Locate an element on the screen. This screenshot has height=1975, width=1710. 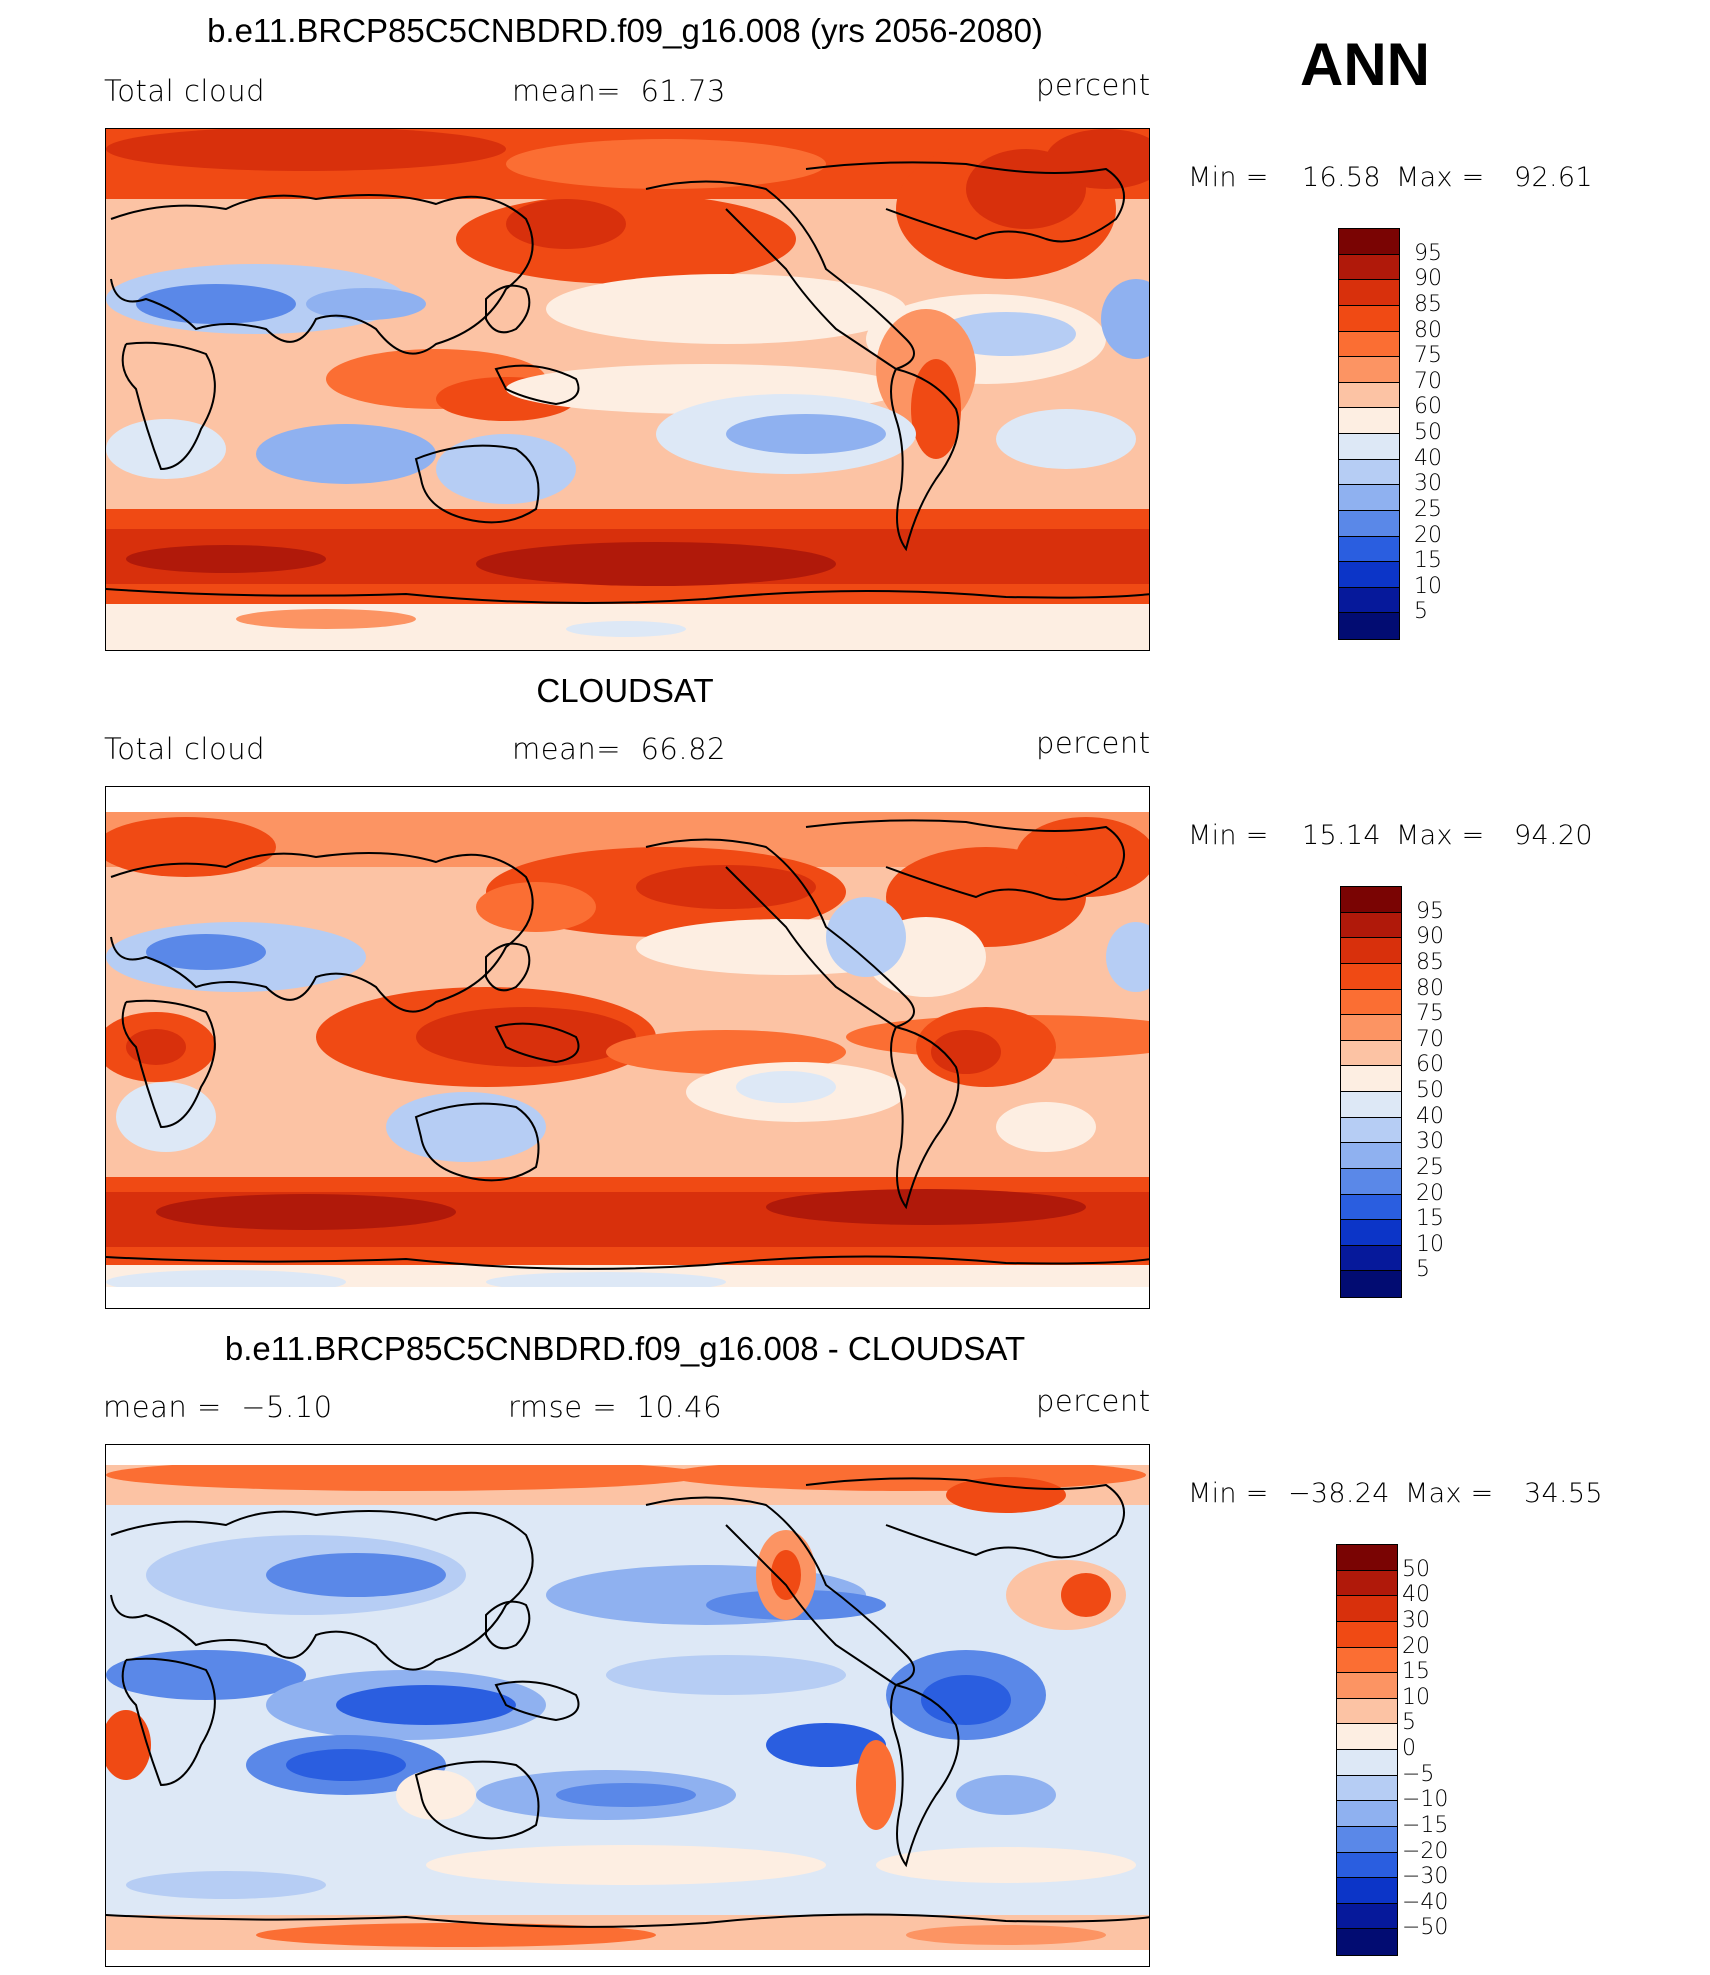
panel3-max-label: Max = is located at coordinates (1449, 1493).